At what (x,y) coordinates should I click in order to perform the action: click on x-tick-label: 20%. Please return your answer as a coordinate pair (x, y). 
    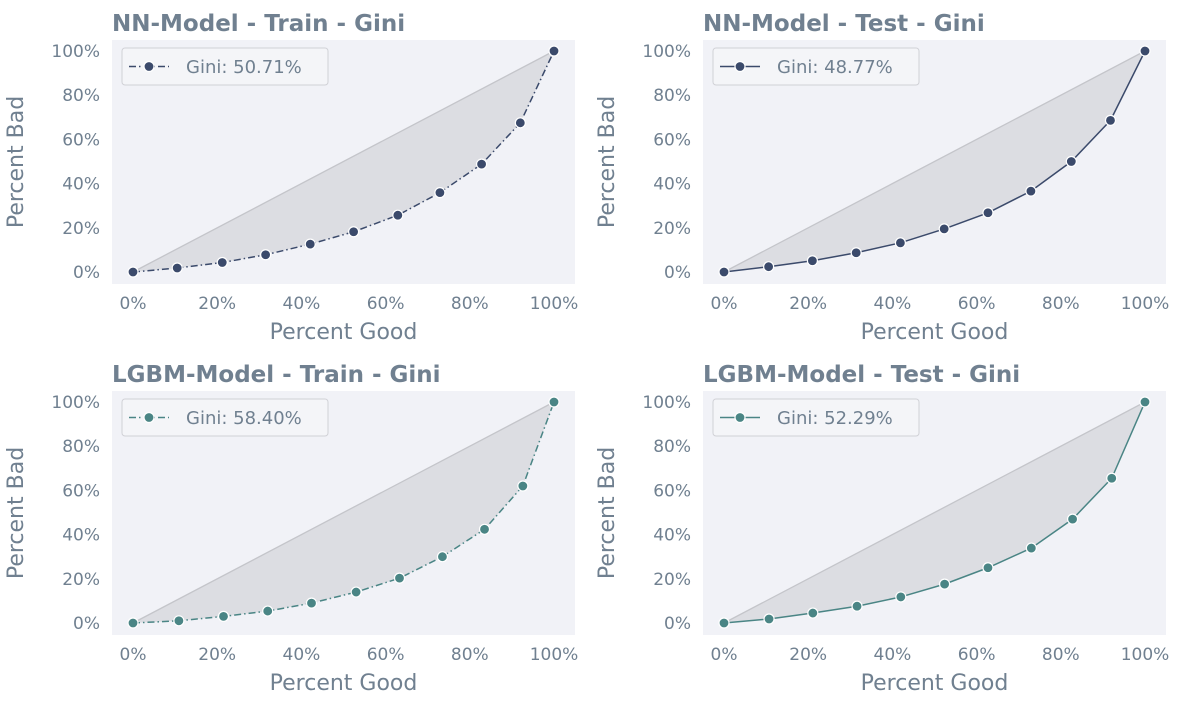
    Looking at the image, I should click on (808, 304).